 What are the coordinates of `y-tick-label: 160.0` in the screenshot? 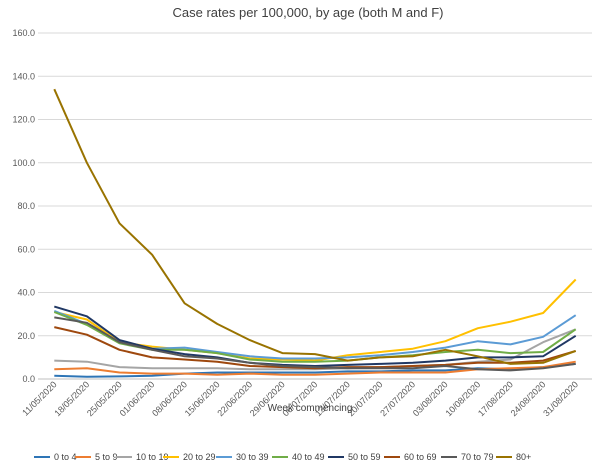 It's located at (23, 33).